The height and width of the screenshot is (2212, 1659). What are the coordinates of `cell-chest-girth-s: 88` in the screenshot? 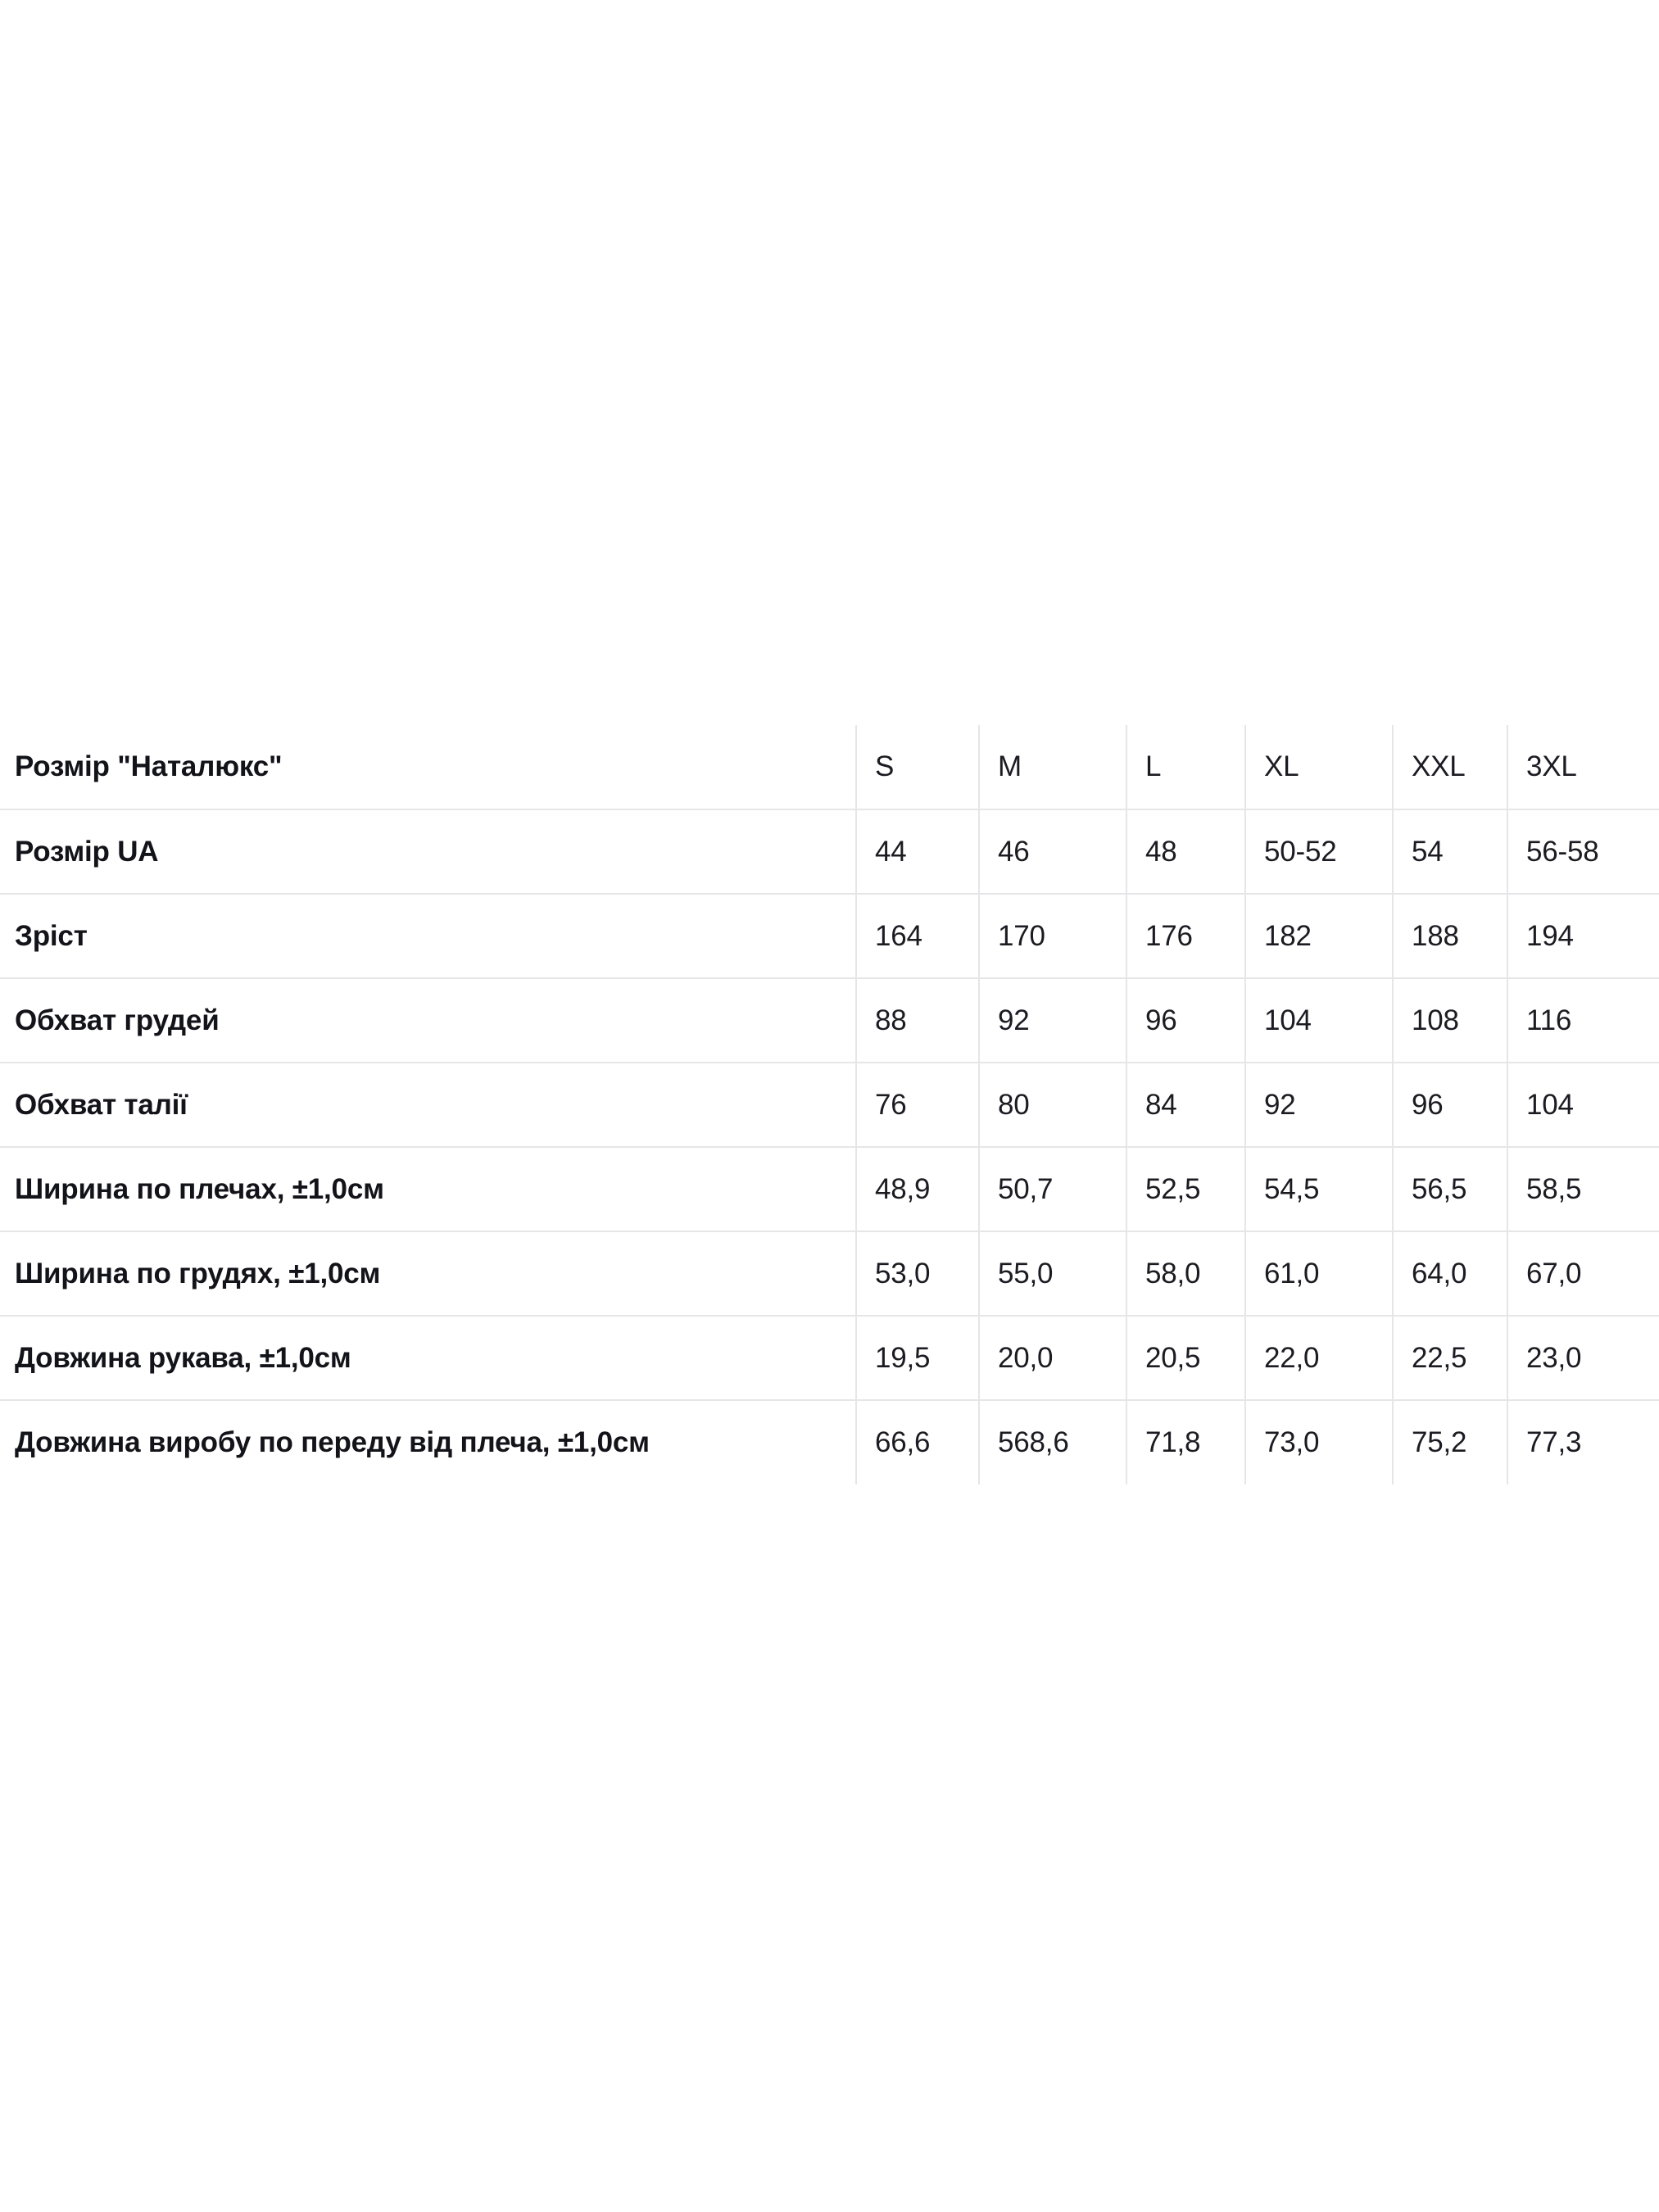 It's located at (917, 1020).